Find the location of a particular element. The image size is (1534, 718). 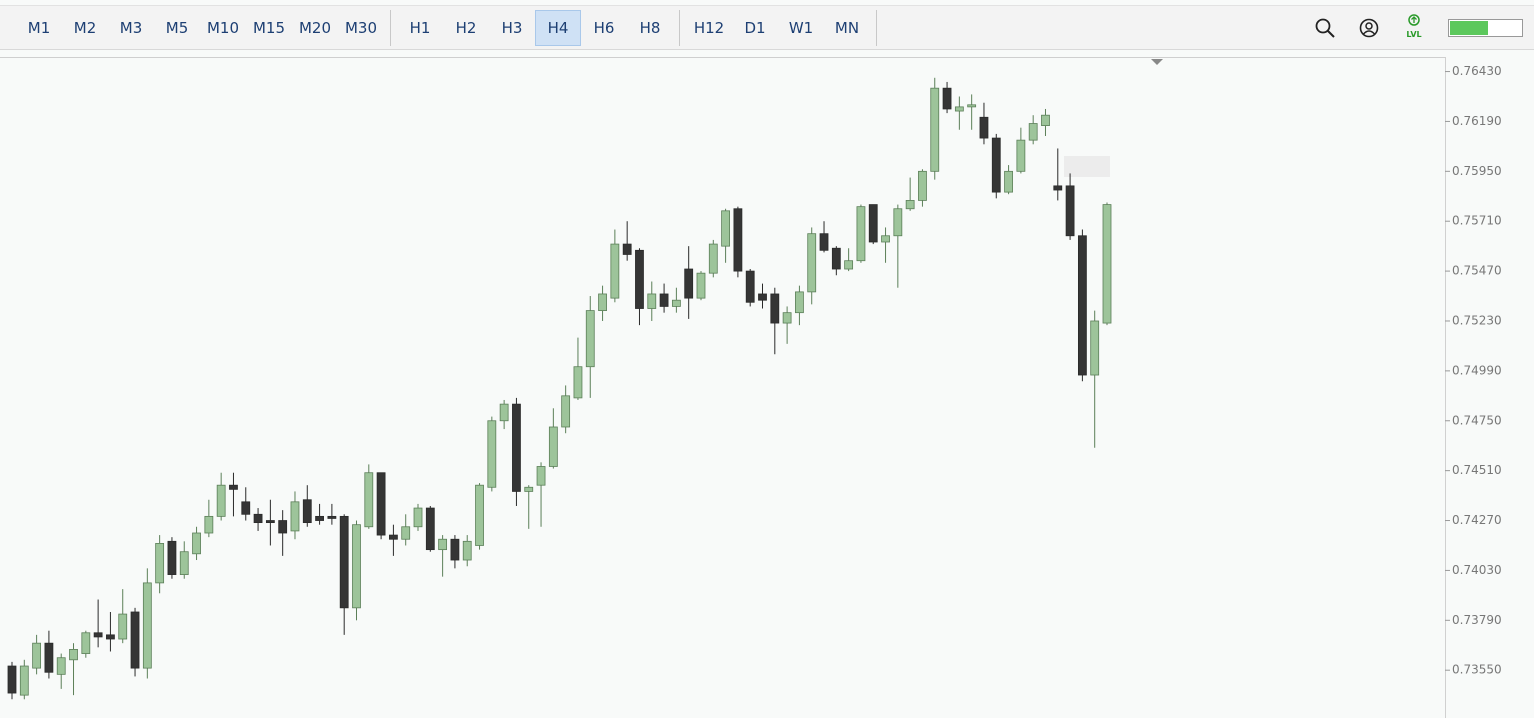

y-tick-label: 0.74750 is located at coordinates (1477, 420).